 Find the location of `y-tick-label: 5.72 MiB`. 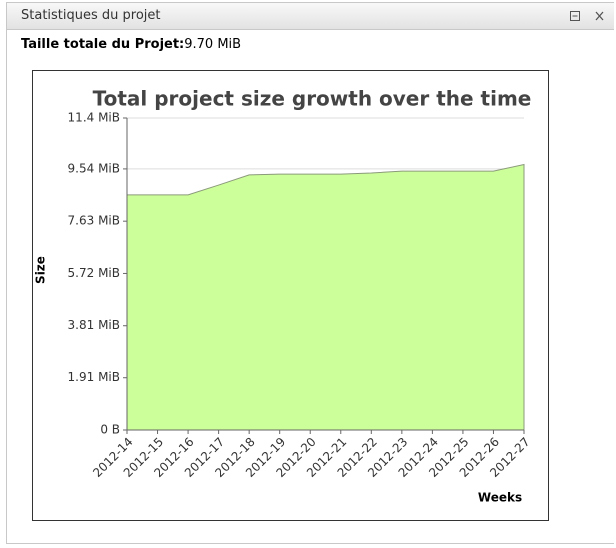

y-tick-label: 5.72 MiB is located at coordinates (94, 273).